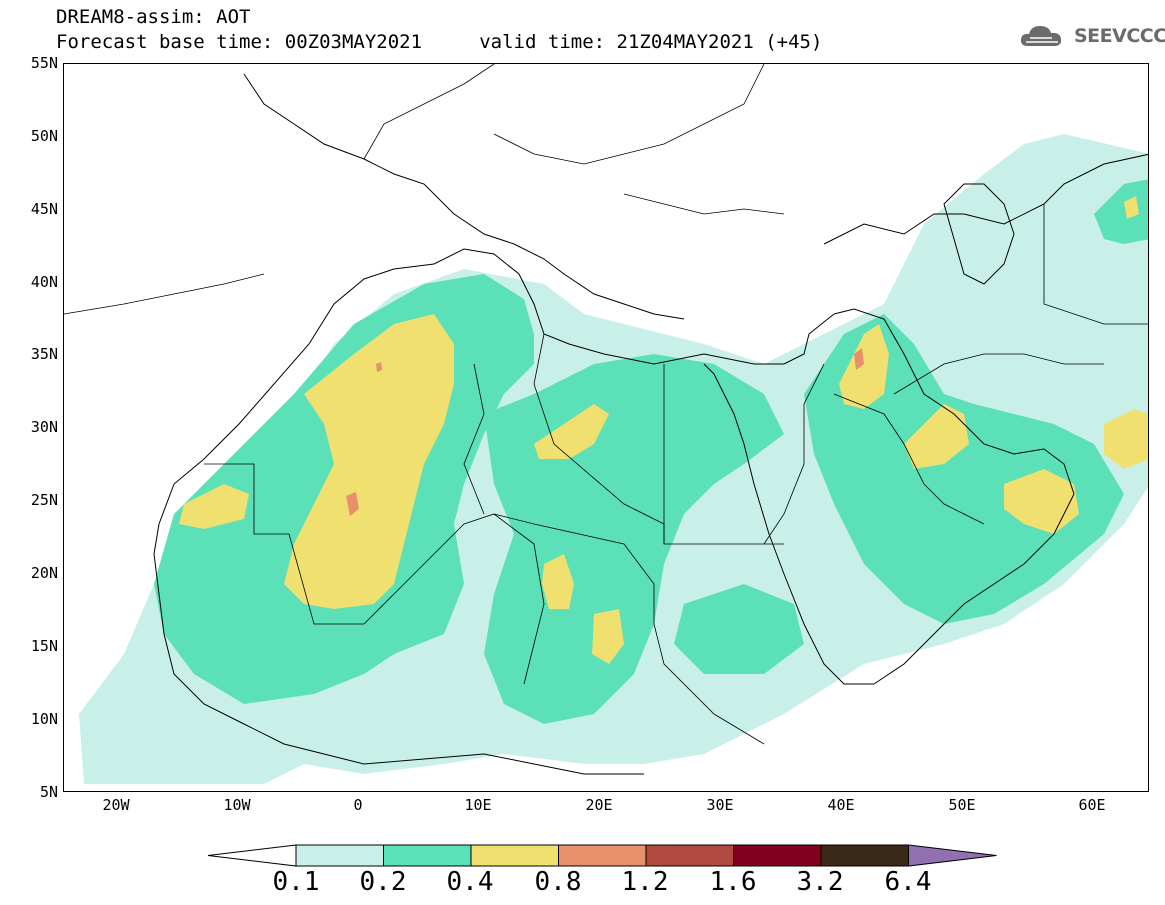 The image size is (1165, 905). I want to click on lon-label: 0, so click(358, 805).